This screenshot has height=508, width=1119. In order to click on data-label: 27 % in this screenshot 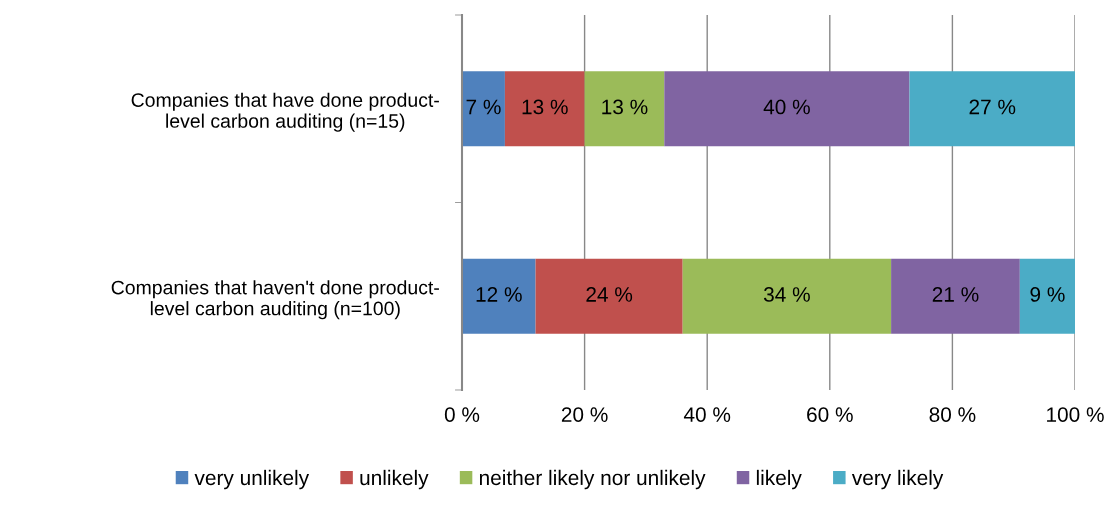, I will do `click(992, 107)`.